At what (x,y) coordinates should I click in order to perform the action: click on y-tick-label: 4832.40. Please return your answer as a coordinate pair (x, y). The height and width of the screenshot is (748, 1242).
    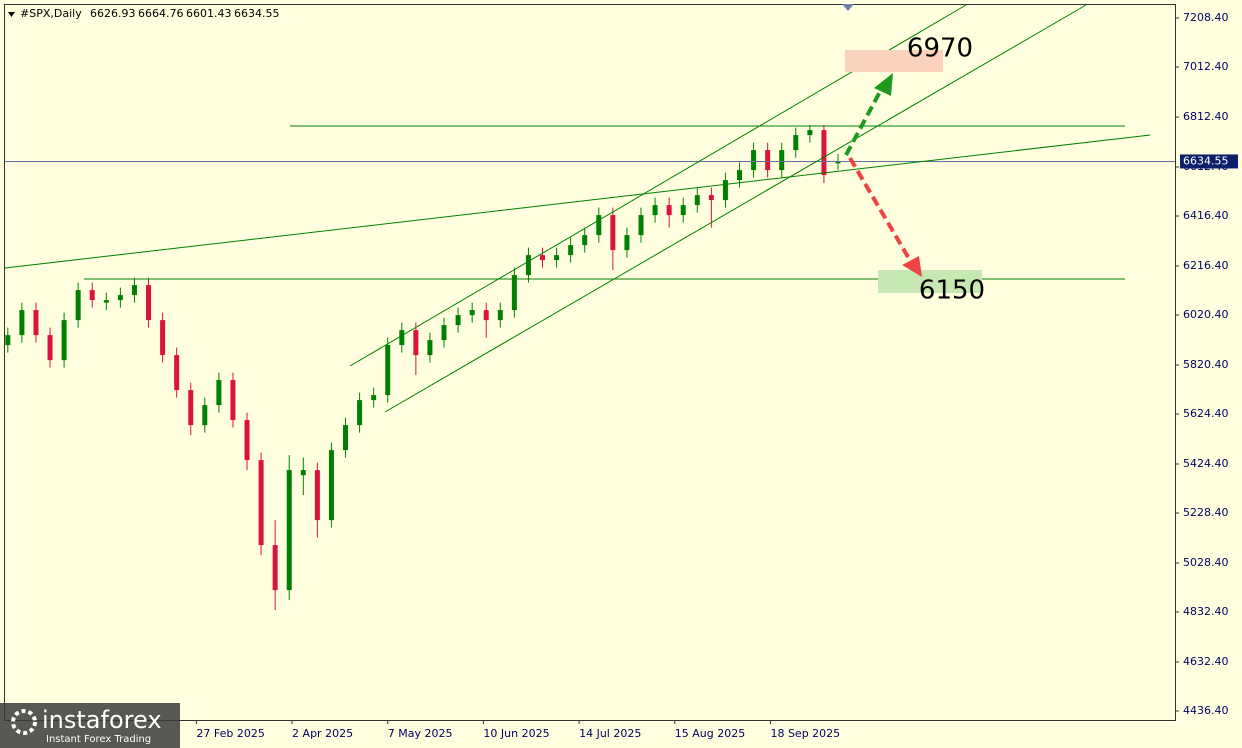
    Looking at the image, I should click on (1206, 611).